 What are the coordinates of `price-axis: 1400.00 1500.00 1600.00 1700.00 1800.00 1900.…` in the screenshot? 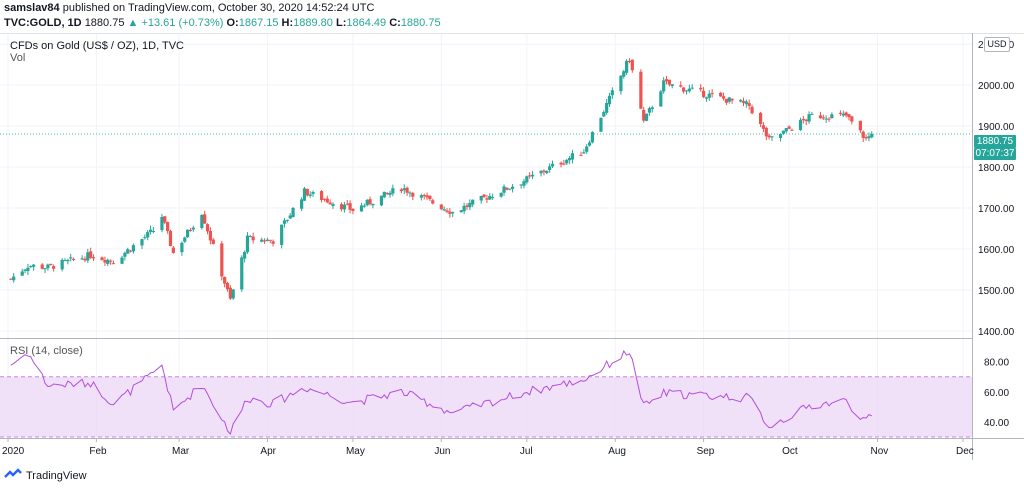 It's located at (996, 189).